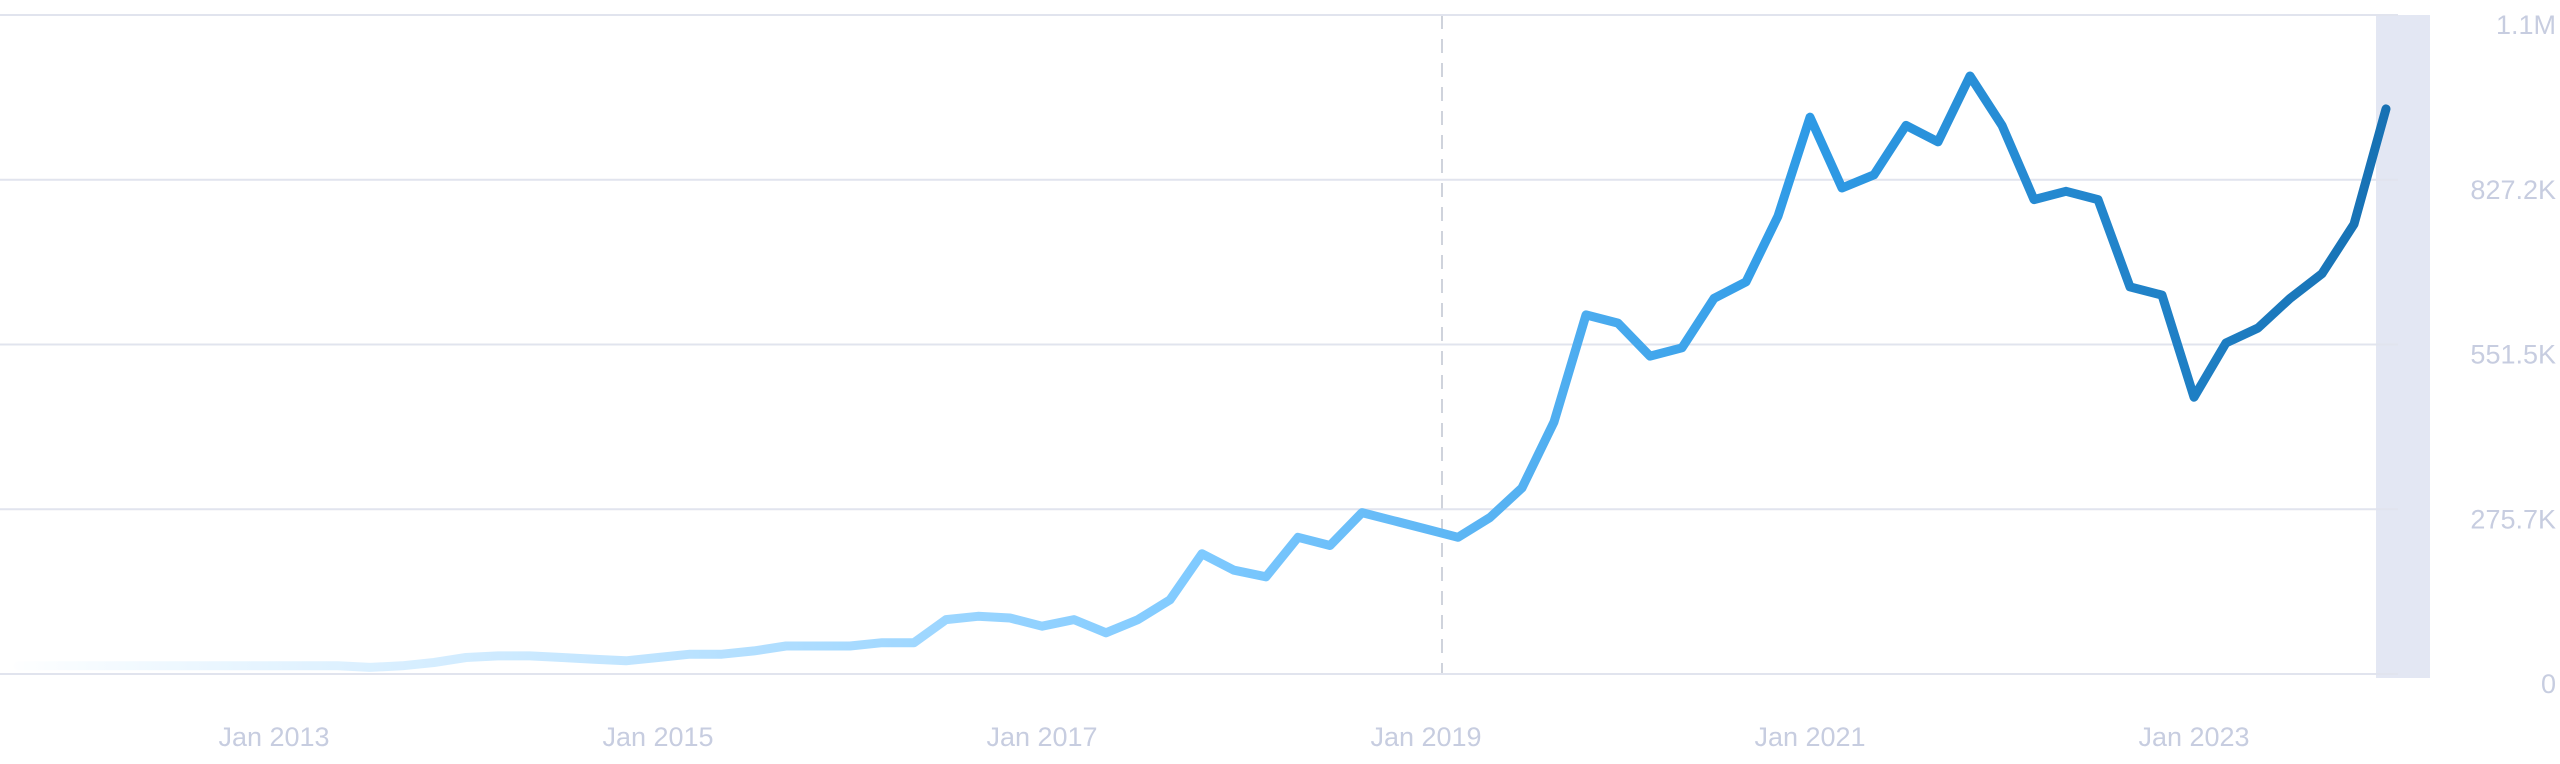 The width and height of the screenshot is (2560, 764). I want to click on x-tick-label: Jan 2019, so click(1425, 737).